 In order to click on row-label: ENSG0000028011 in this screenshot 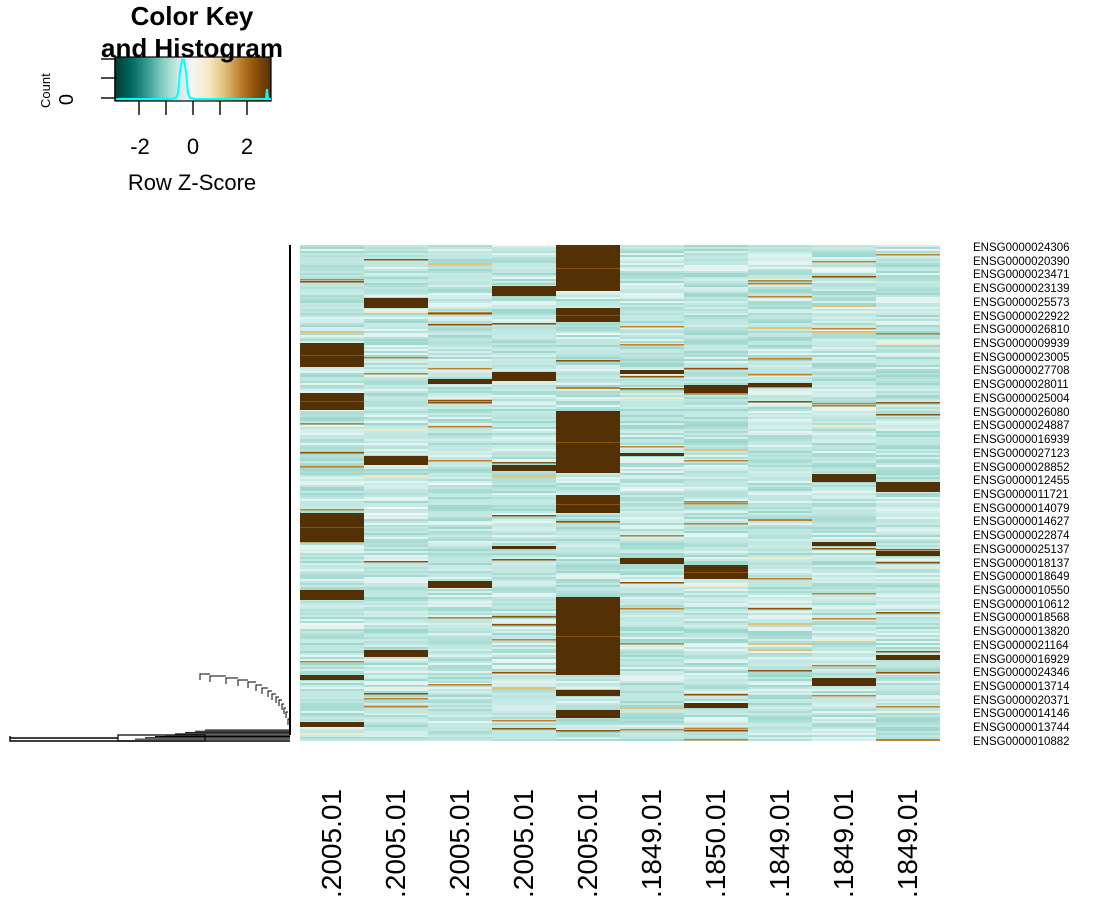, I will do `click(1021, 385)`.